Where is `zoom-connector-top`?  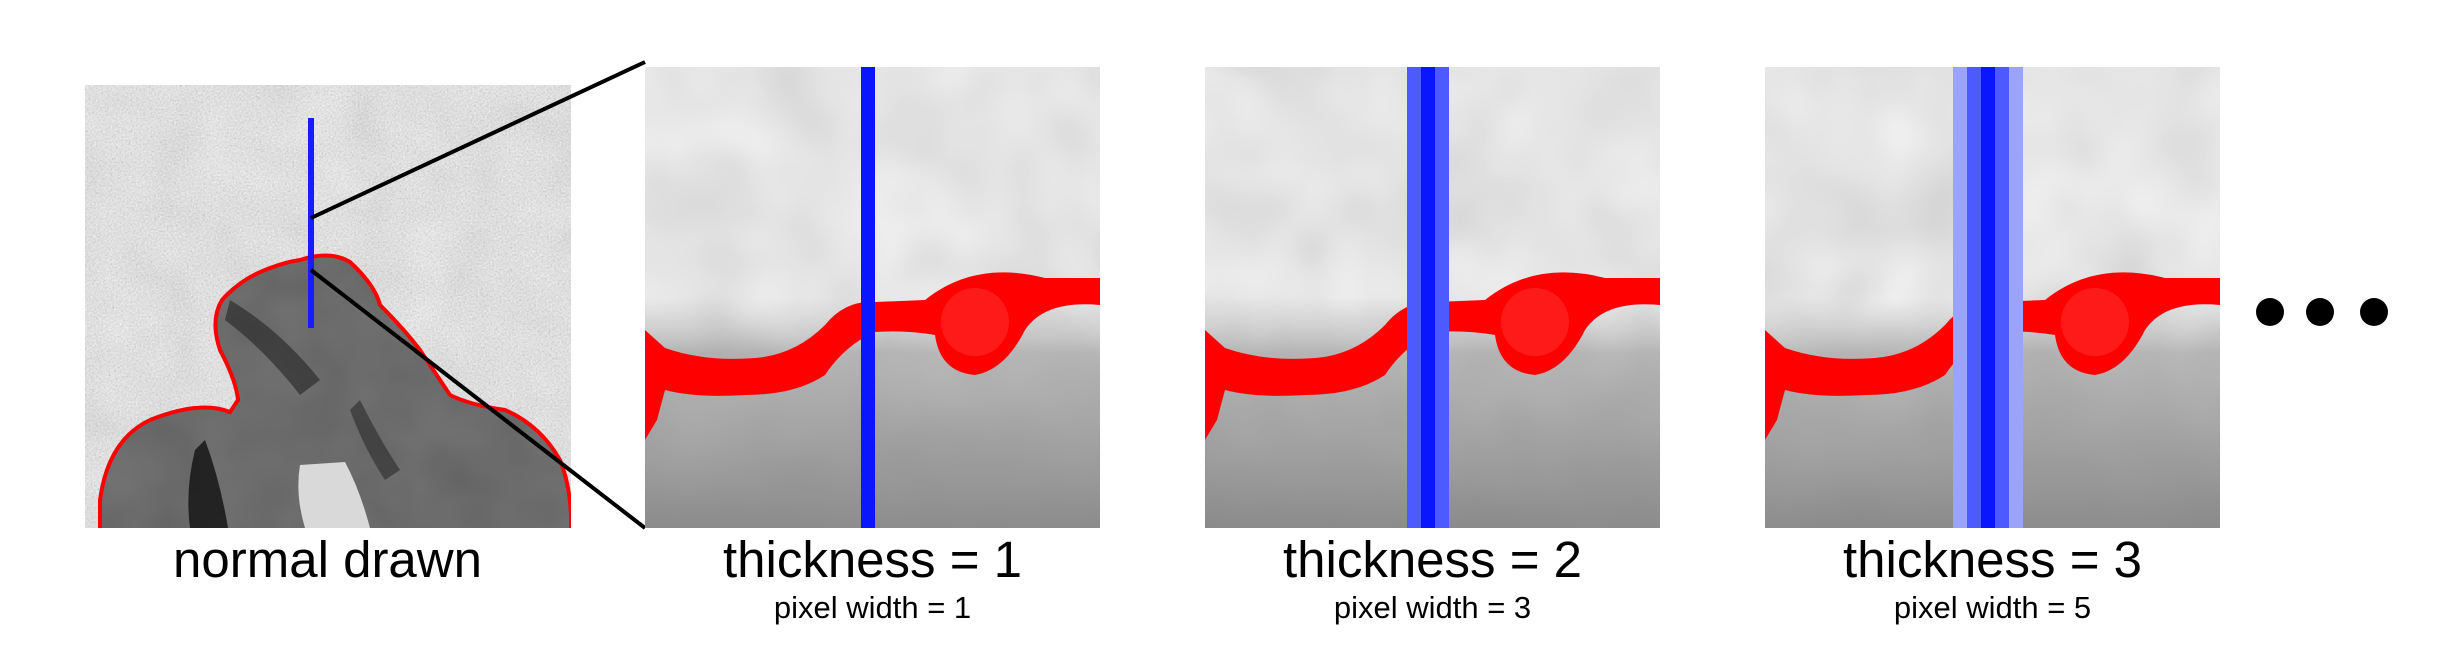 zoom-connector-top is located at coordinates (478, 140).